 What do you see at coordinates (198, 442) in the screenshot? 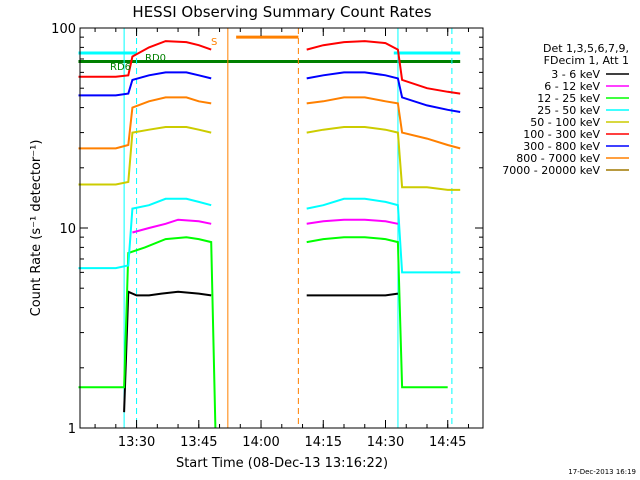
I see `x-tick-label-1: 13:45` at bounding box center [198, 442].